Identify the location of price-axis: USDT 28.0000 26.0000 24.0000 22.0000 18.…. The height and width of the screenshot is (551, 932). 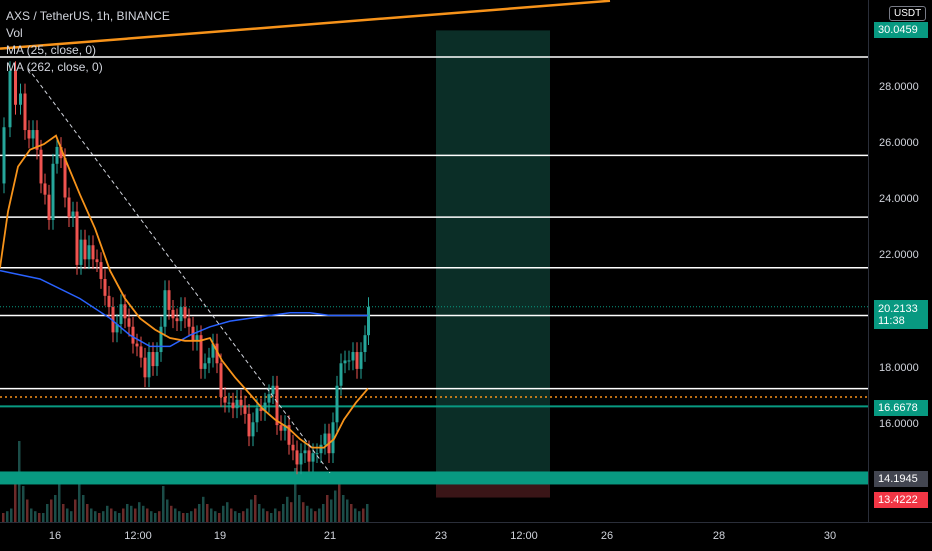
(900, 261).